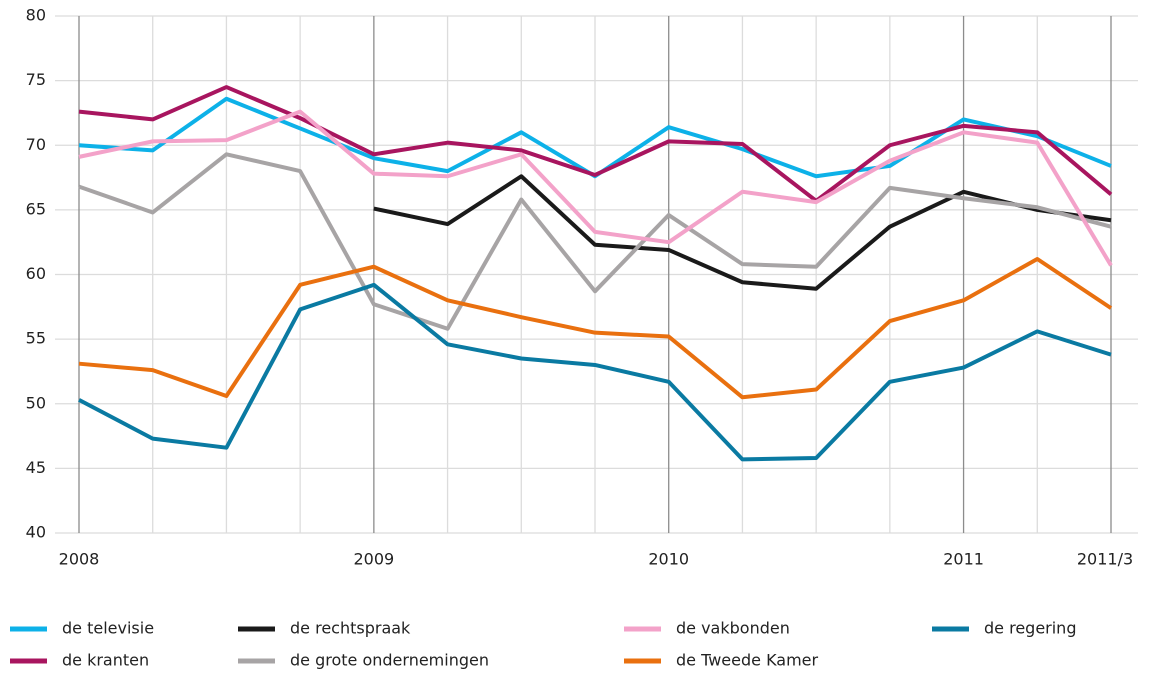  Describe the element at coordinates (36, 79) in the screenshot. I see `y-tick-label: 75` at that location.